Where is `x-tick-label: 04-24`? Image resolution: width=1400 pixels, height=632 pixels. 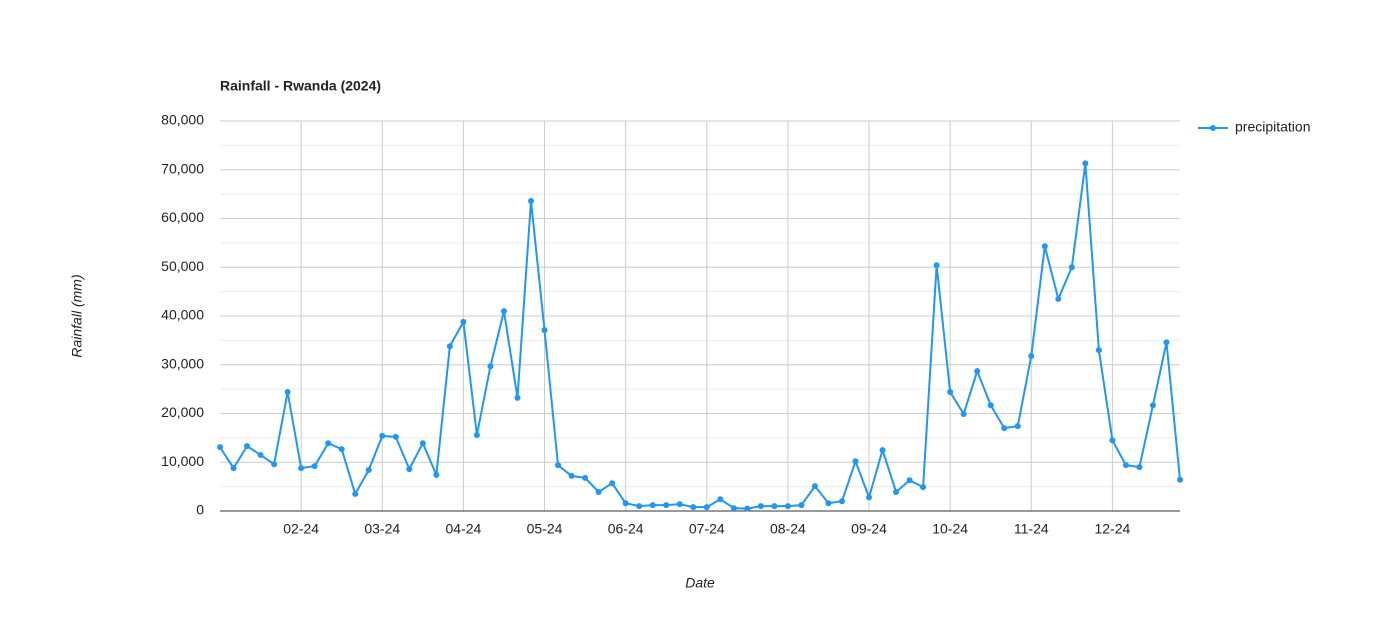 x-tick-label: 04-24 is located at coordinates (463, 529).